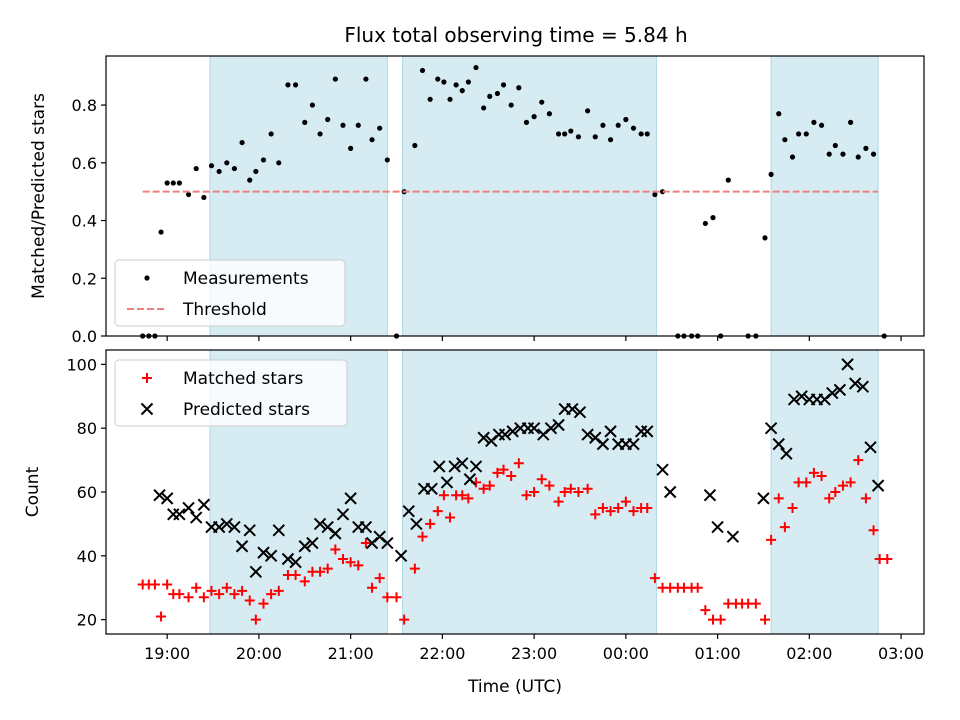  I want to click on legend-label: Threshold, so click(224, 310).